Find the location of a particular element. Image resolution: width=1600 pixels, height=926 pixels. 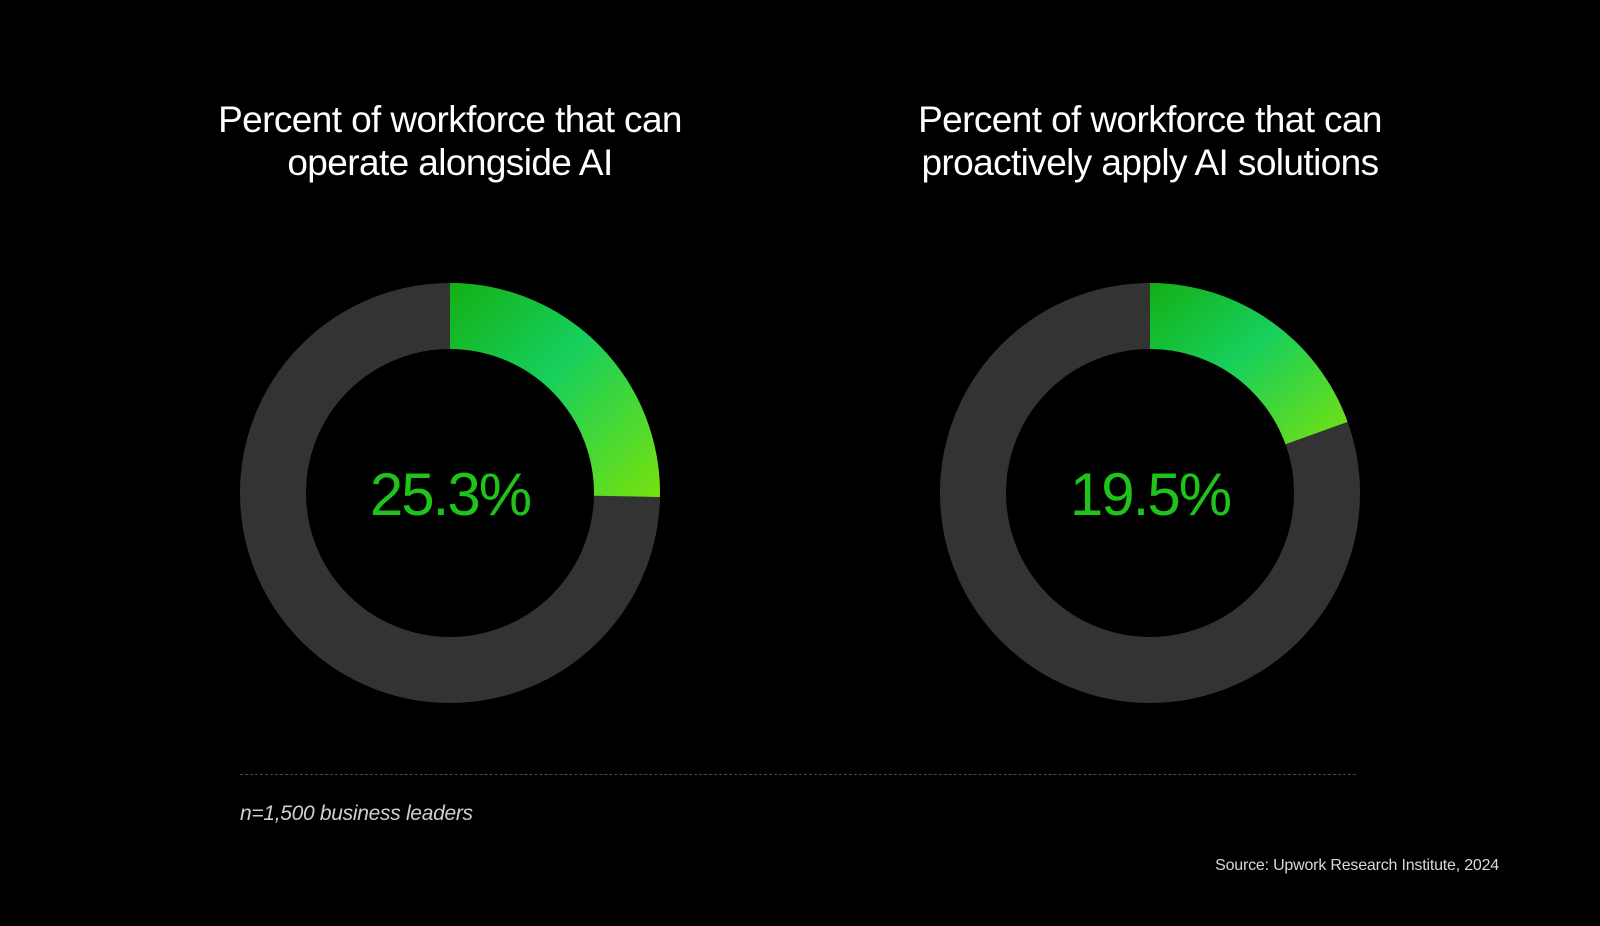

sample-size-note: n=1,500 business leaders is located at coordinates (356, 813).